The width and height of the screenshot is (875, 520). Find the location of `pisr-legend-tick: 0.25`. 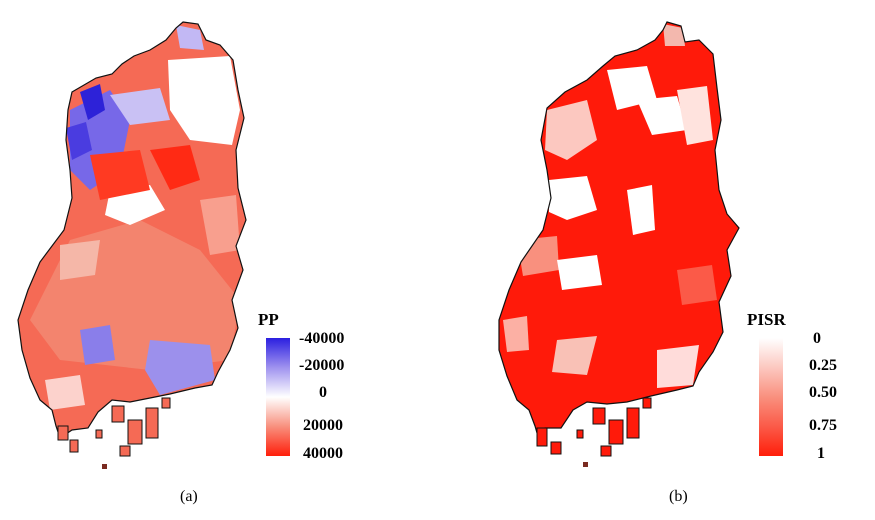

pisr-legend-tick: 0.25 is located at coordinates (823, 365).